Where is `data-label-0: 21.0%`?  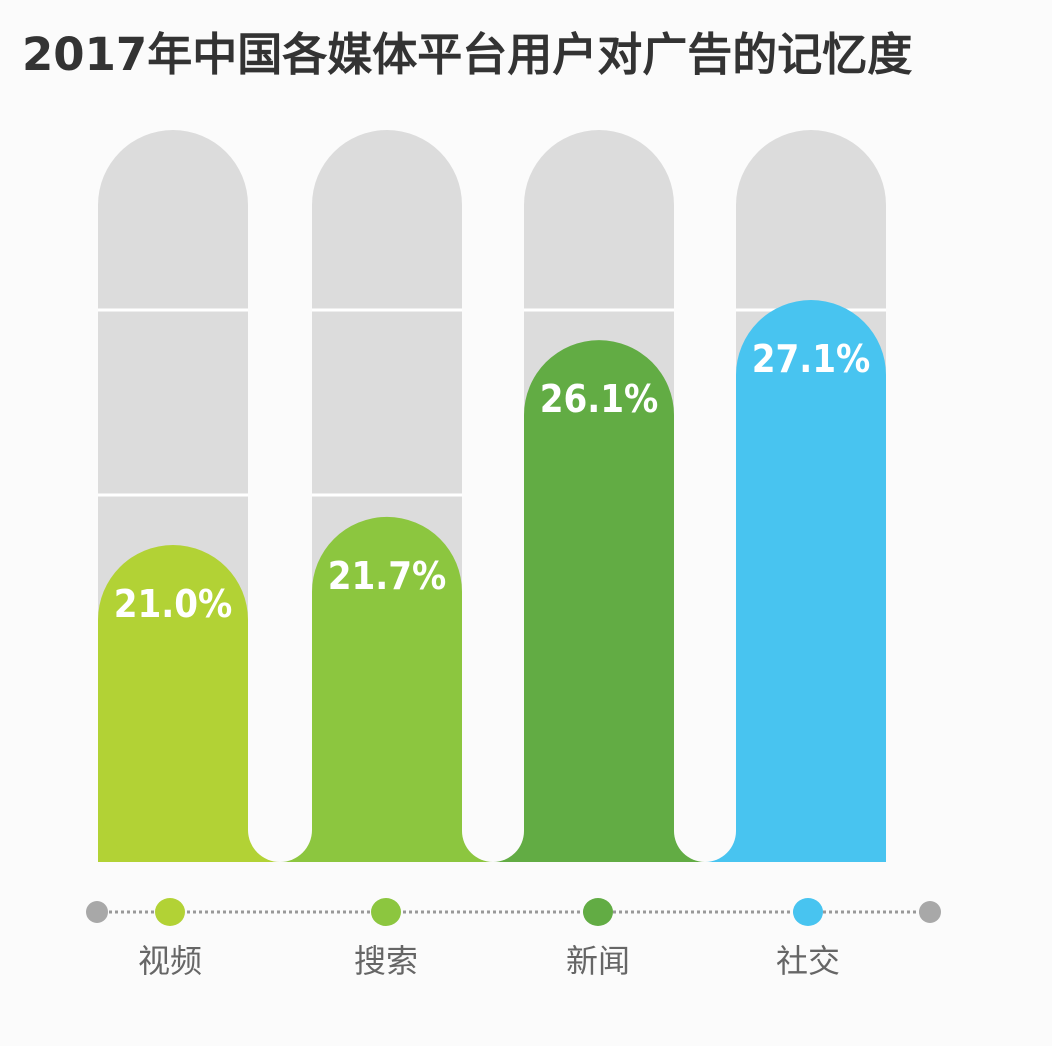 data-label-0: 21.0% is located at coordinates (173, 604).